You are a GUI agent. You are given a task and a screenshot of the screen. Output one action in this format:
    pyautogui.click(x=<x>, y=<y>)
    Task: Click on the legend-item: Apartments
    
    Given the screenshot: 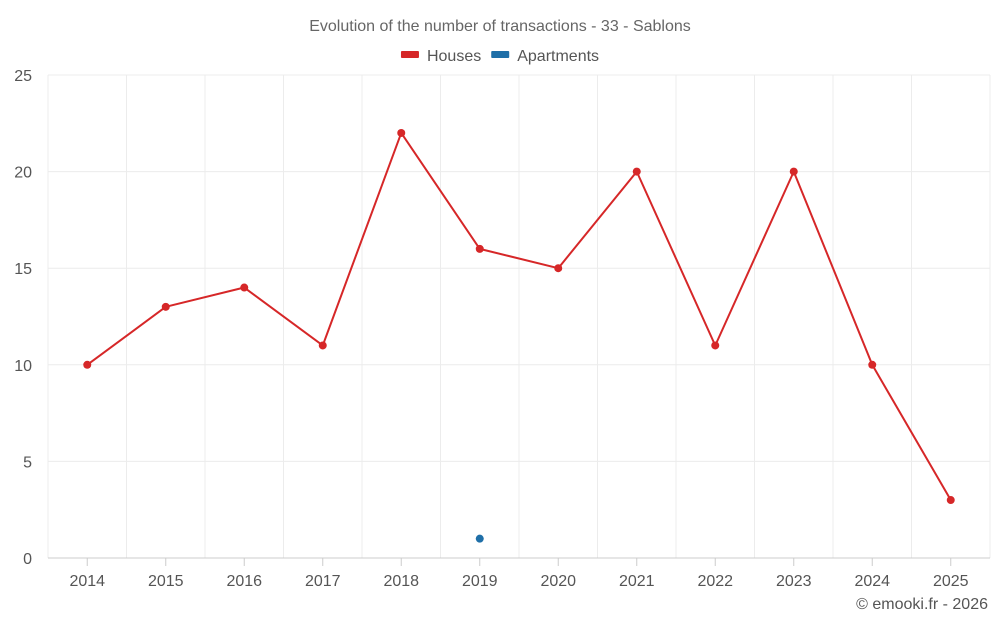 What is the action you would take?
    pyautogui.click(x=545, y=56)
    